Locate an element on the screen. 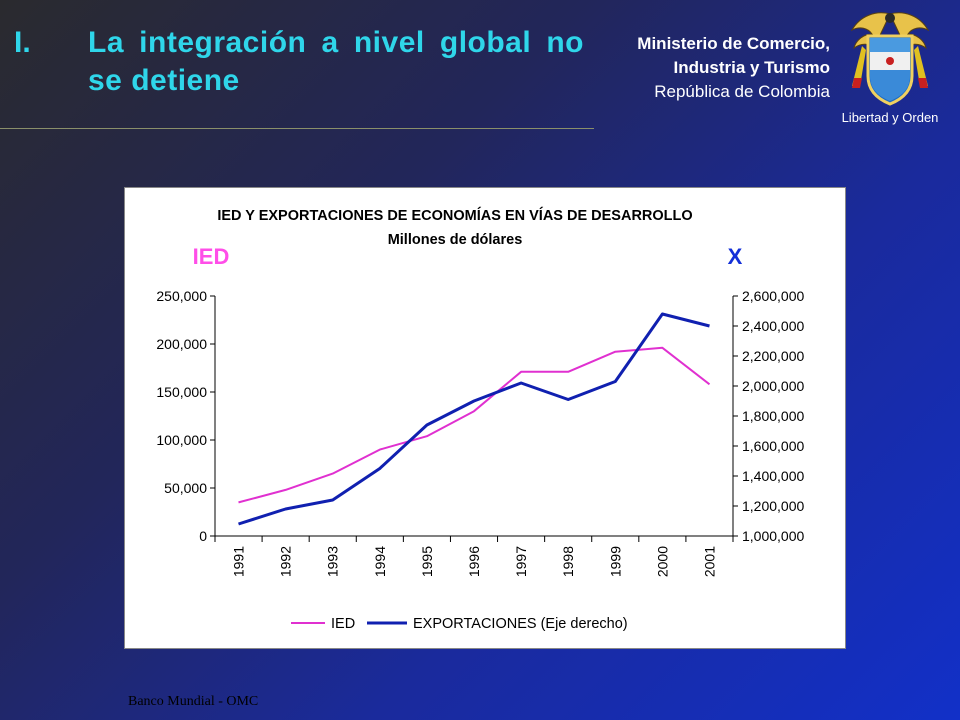  x-tick-label: 2001 is located at coordinates (709, 561).